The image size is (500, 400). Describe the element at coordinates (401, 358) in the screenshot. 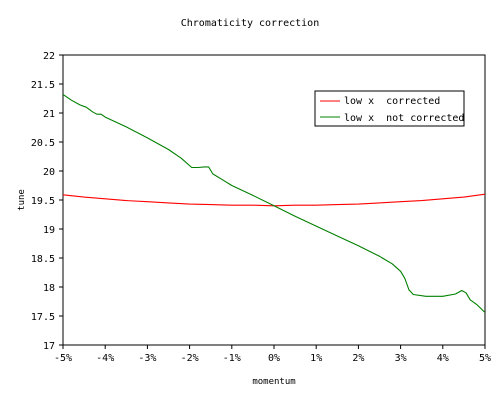

I see `x-tick-label: 3%` at that location.